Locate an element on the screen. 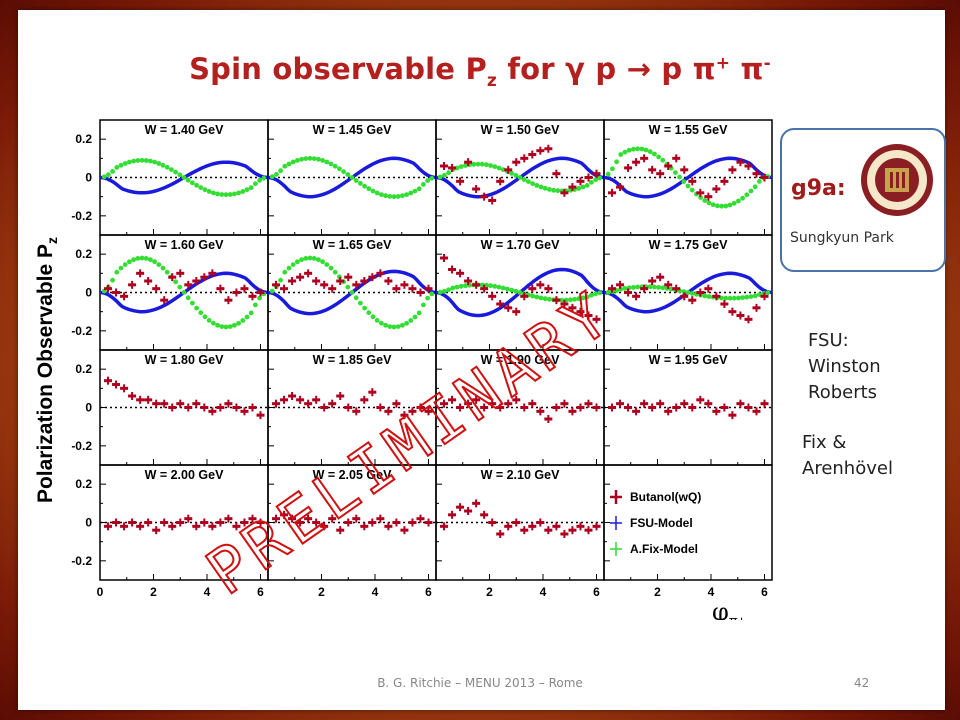  y-tick-label: 0.2 is located at coordinates (83, 254).